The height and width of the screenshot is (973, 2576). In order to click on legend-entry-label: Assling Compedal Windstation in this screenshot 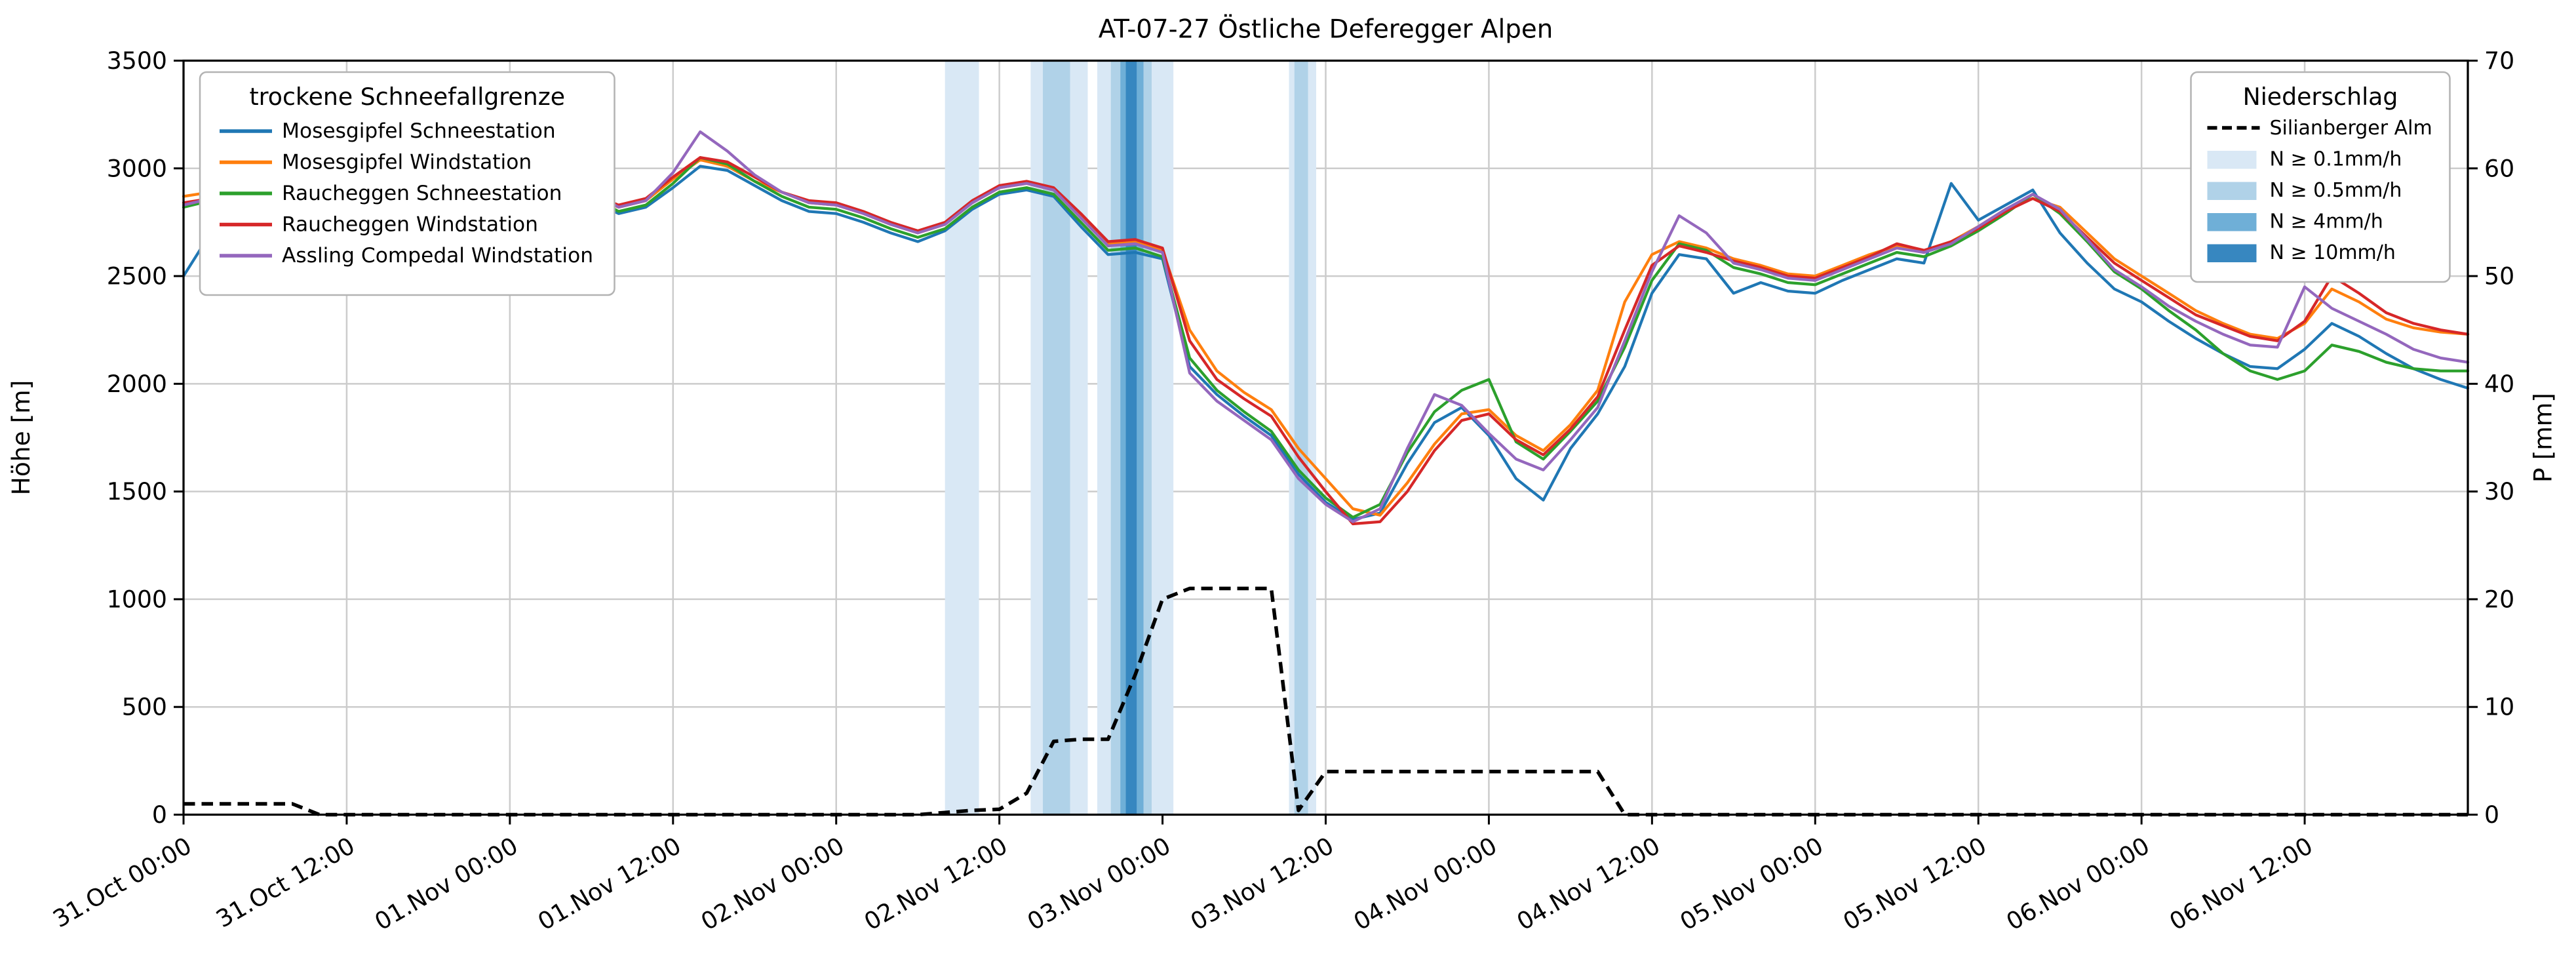, I will do `click(437, 256)`.